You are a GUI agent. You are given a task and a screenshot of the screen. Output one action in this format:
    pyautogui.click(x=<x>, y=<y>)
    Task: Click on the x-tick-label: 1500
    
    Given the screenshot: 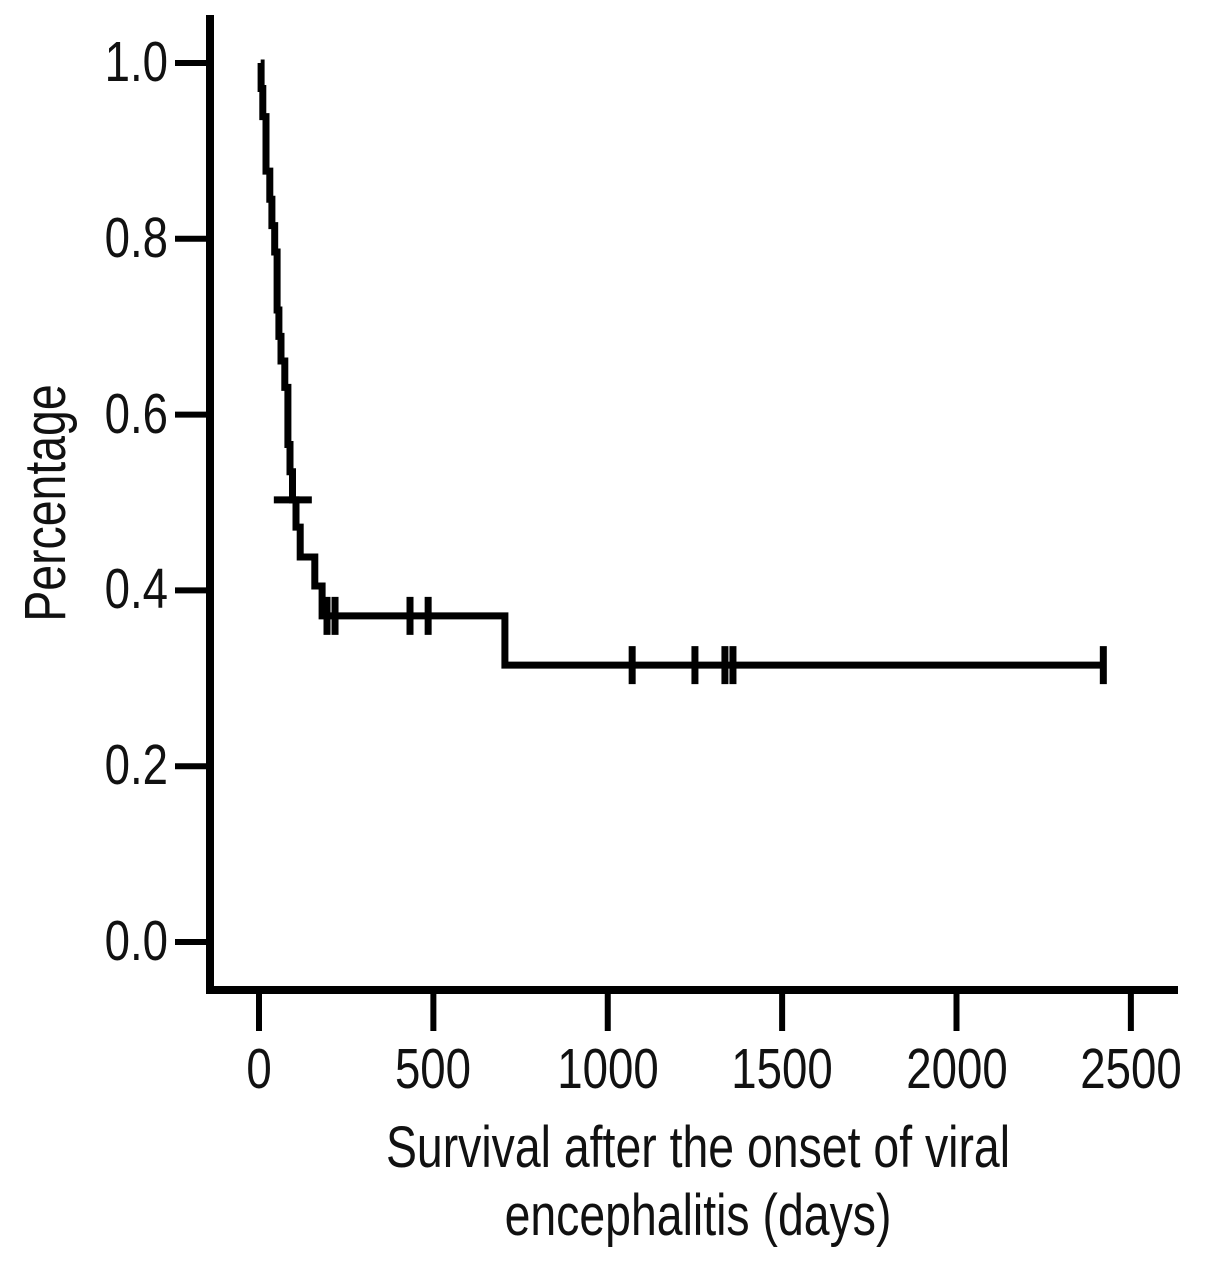 What is the action you would take?
    pyautogui.click(x=782, y=1069)
    